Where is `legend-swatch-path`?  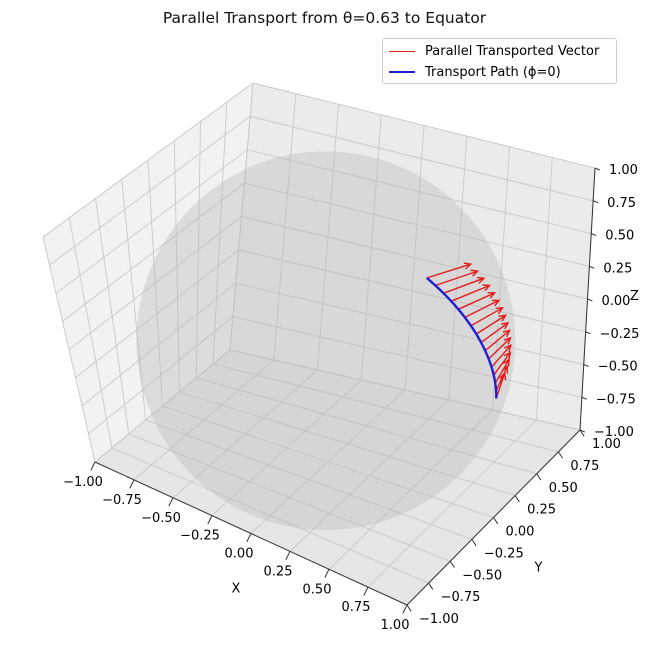 legend-swatch-path is located at coordinates (402, 72).